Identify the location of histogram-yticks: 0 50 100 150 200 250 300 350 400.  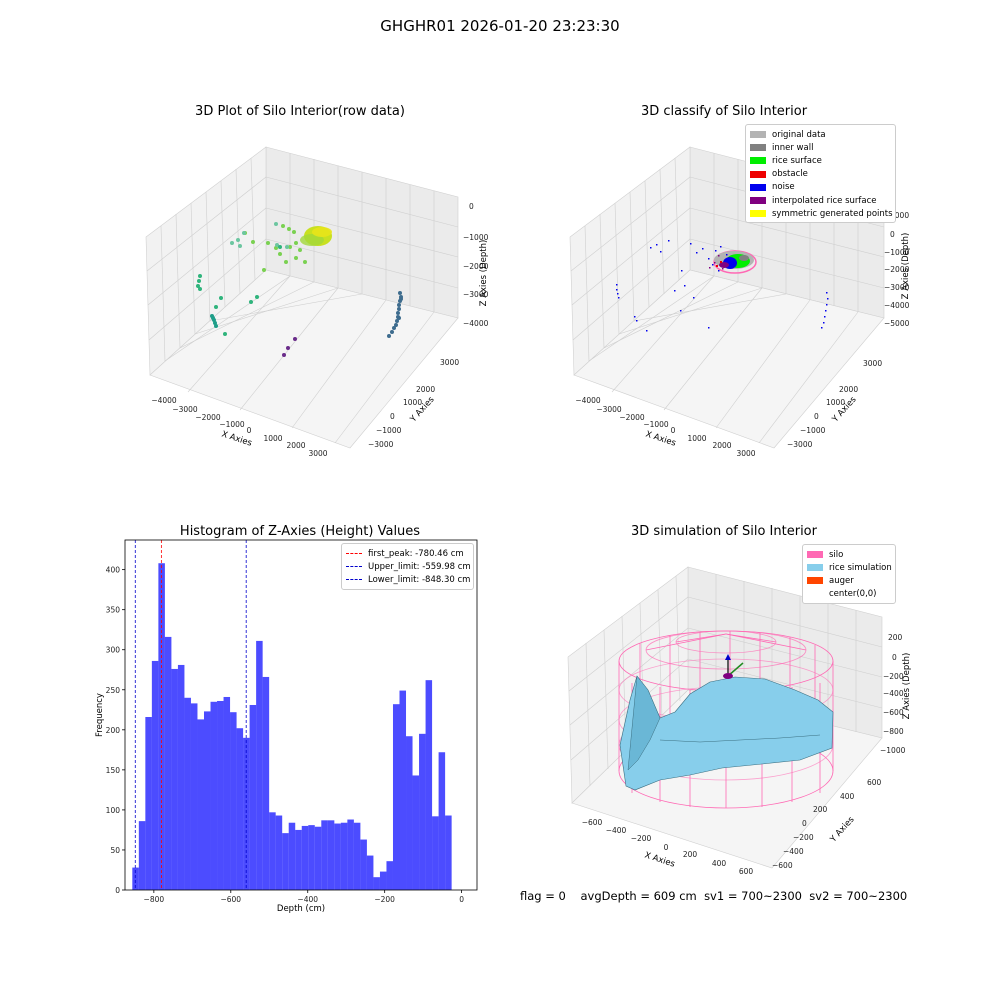
(115, 730).